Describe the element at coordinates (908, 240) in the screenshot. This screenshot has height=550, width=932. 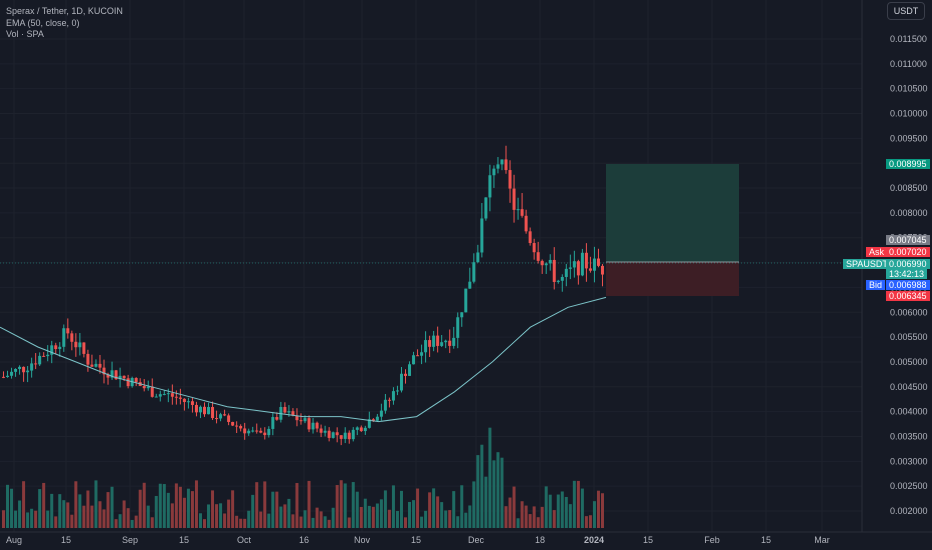
I see `ask-price-tag-1: 0.007045` at that location.